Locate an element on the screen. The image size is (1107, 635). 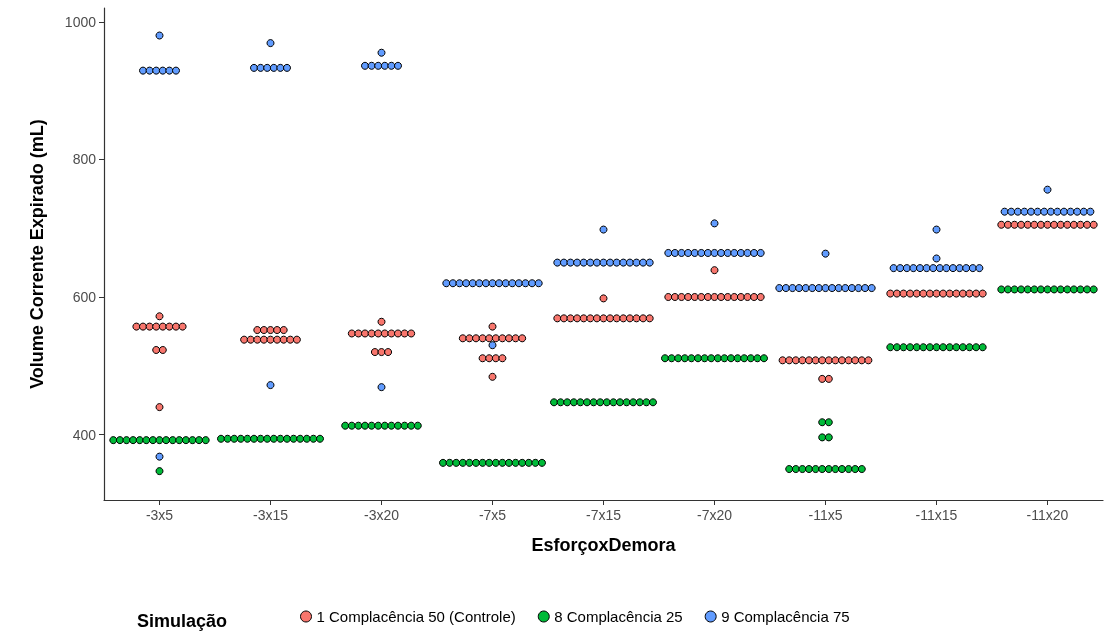
x-tick-label: -3x20 is located at coordinates (381, 515).